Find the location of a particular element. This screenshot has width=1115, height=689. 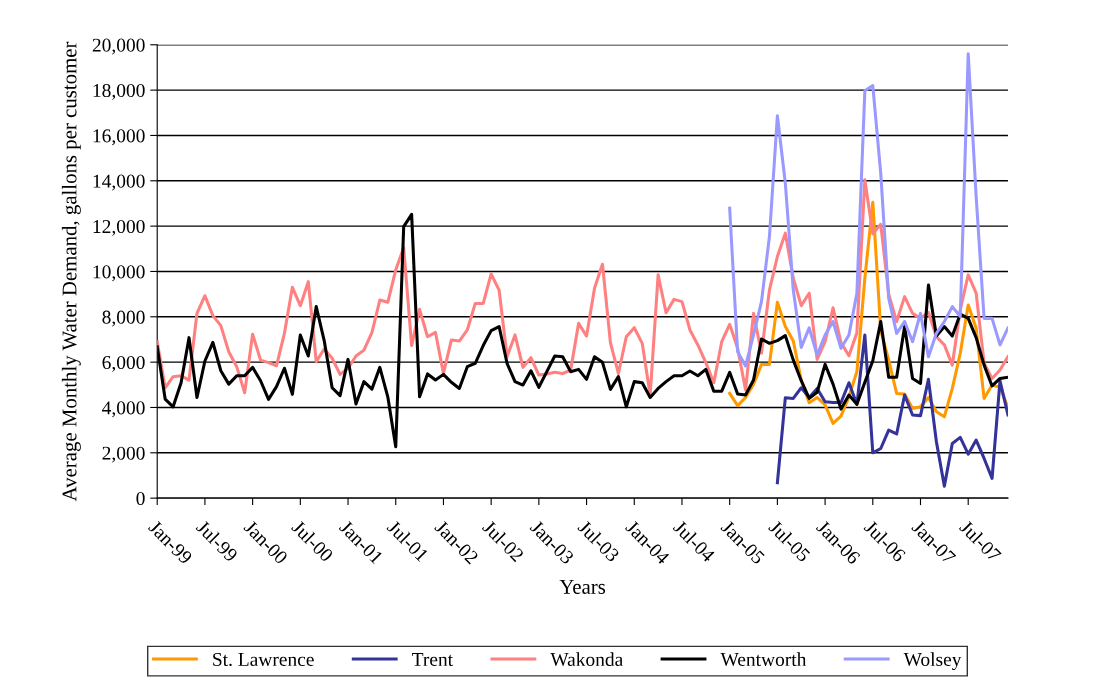

y-tick-label: 18,000 is located at coordinates (119, 91).